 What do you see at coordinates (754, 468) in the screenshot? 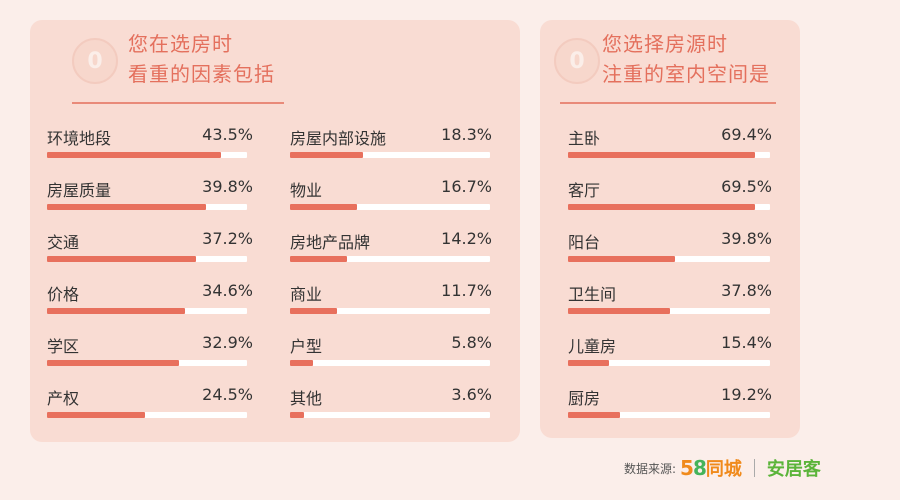
I see `footer-divider` at bounding box center [754, 468].